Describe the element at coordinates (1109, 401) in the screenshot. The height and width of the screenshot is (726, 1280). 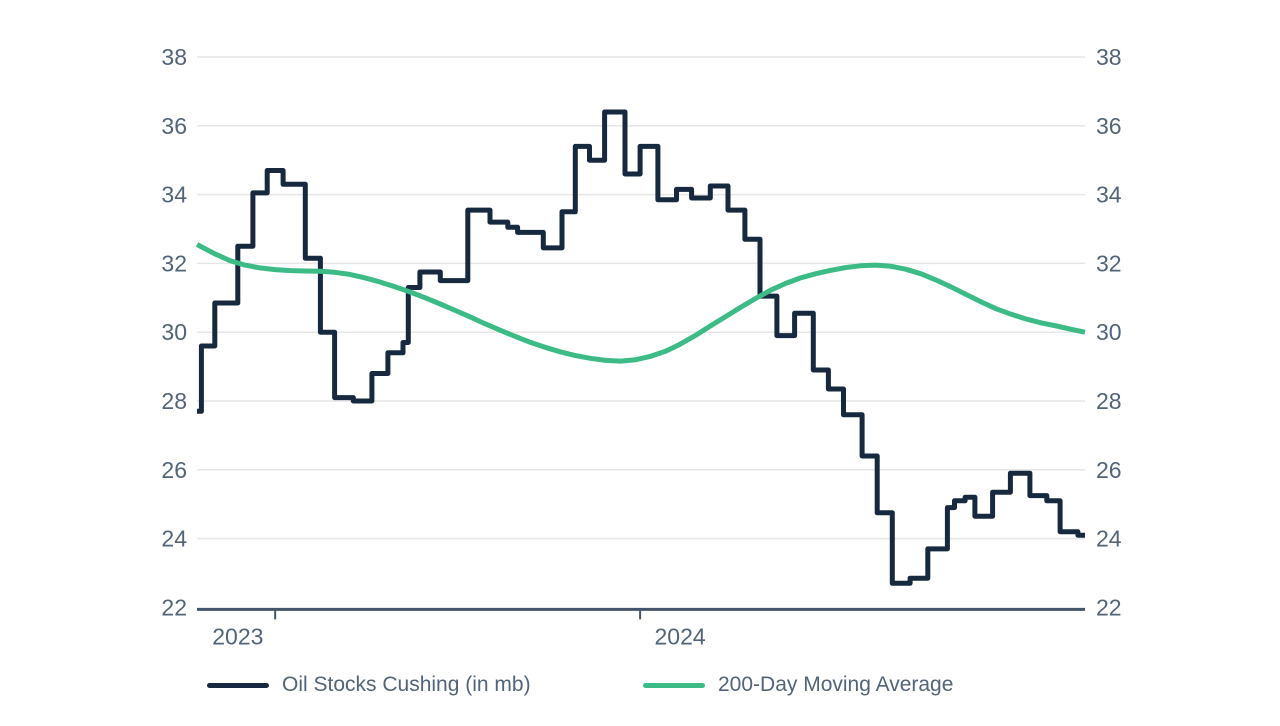
I see `y-axis-tick-label-right: 28` at that location.